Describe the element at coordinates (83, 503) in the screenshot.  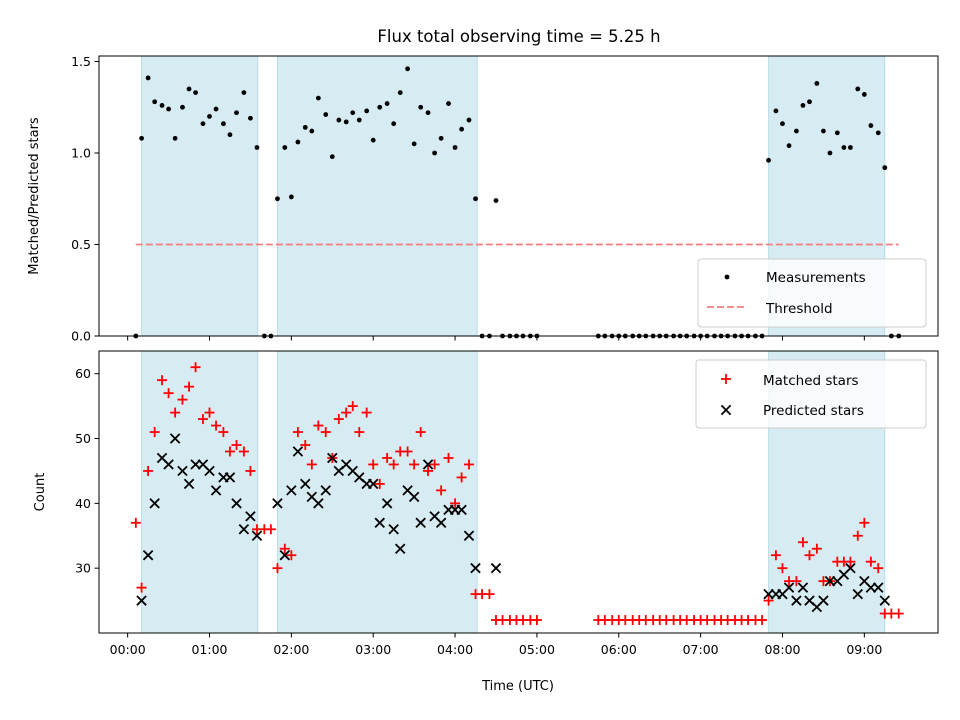
I see `y-tick-label: 40` at that location.